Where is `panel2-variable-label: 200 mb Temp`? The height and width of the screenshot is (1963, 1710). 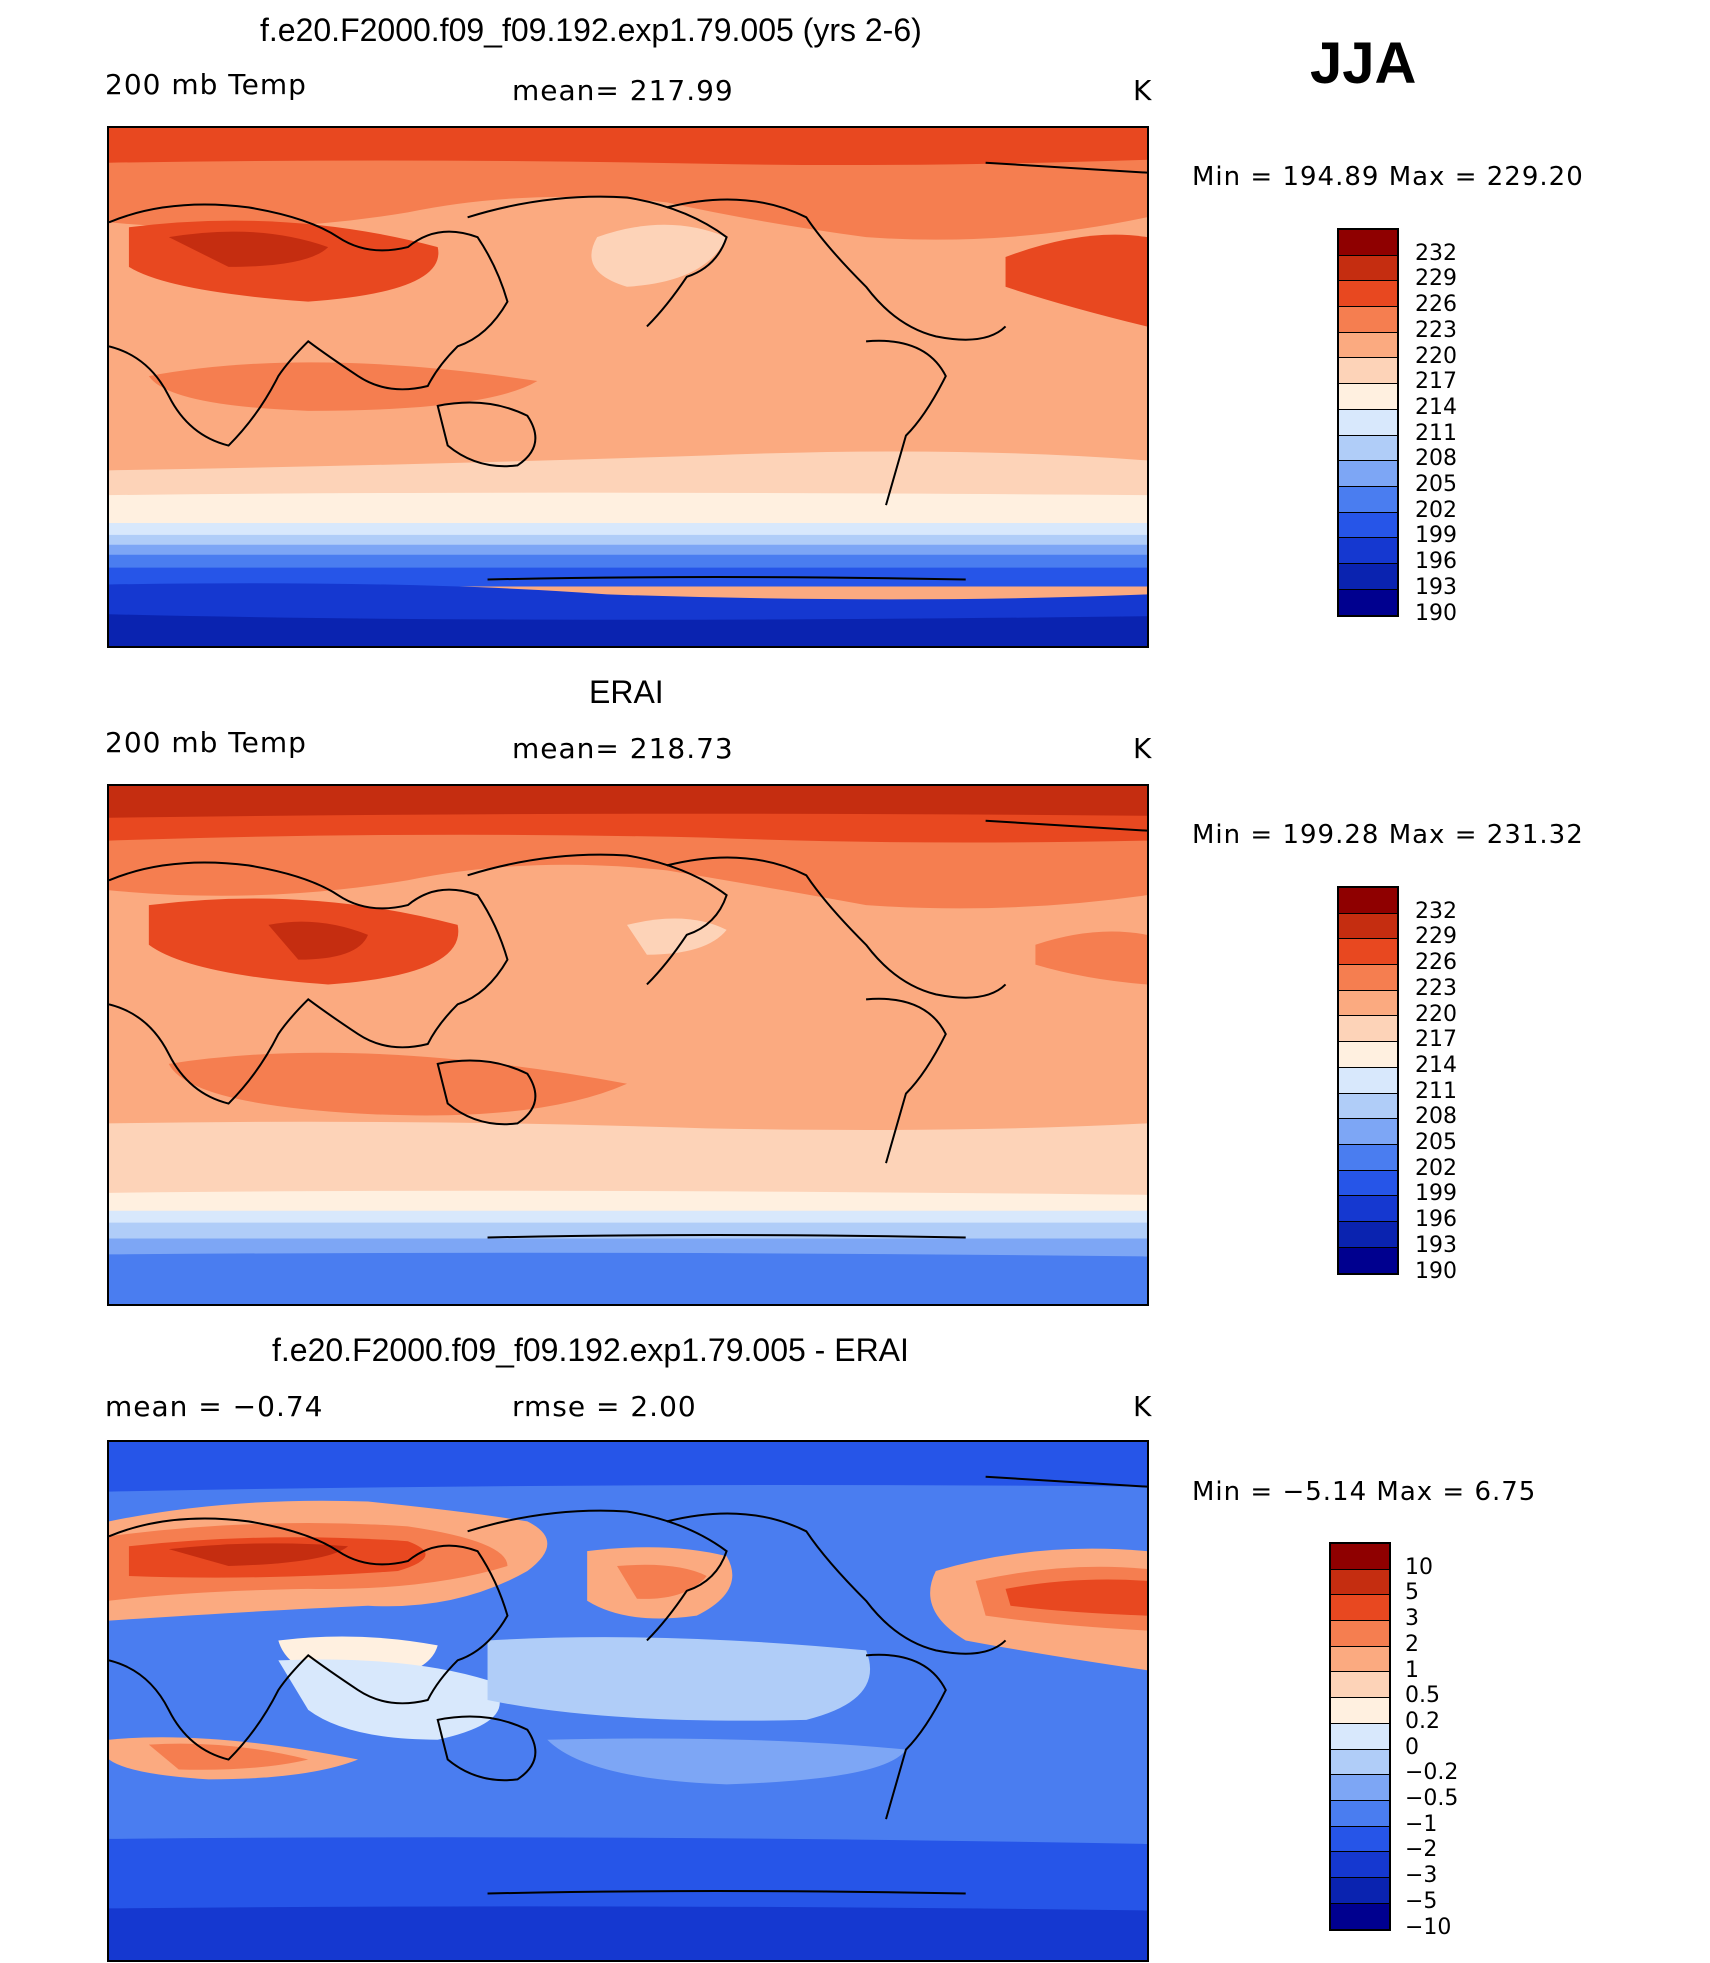
panel2-variable-label: 200 mb Temp is located at coordinates (206, 742).